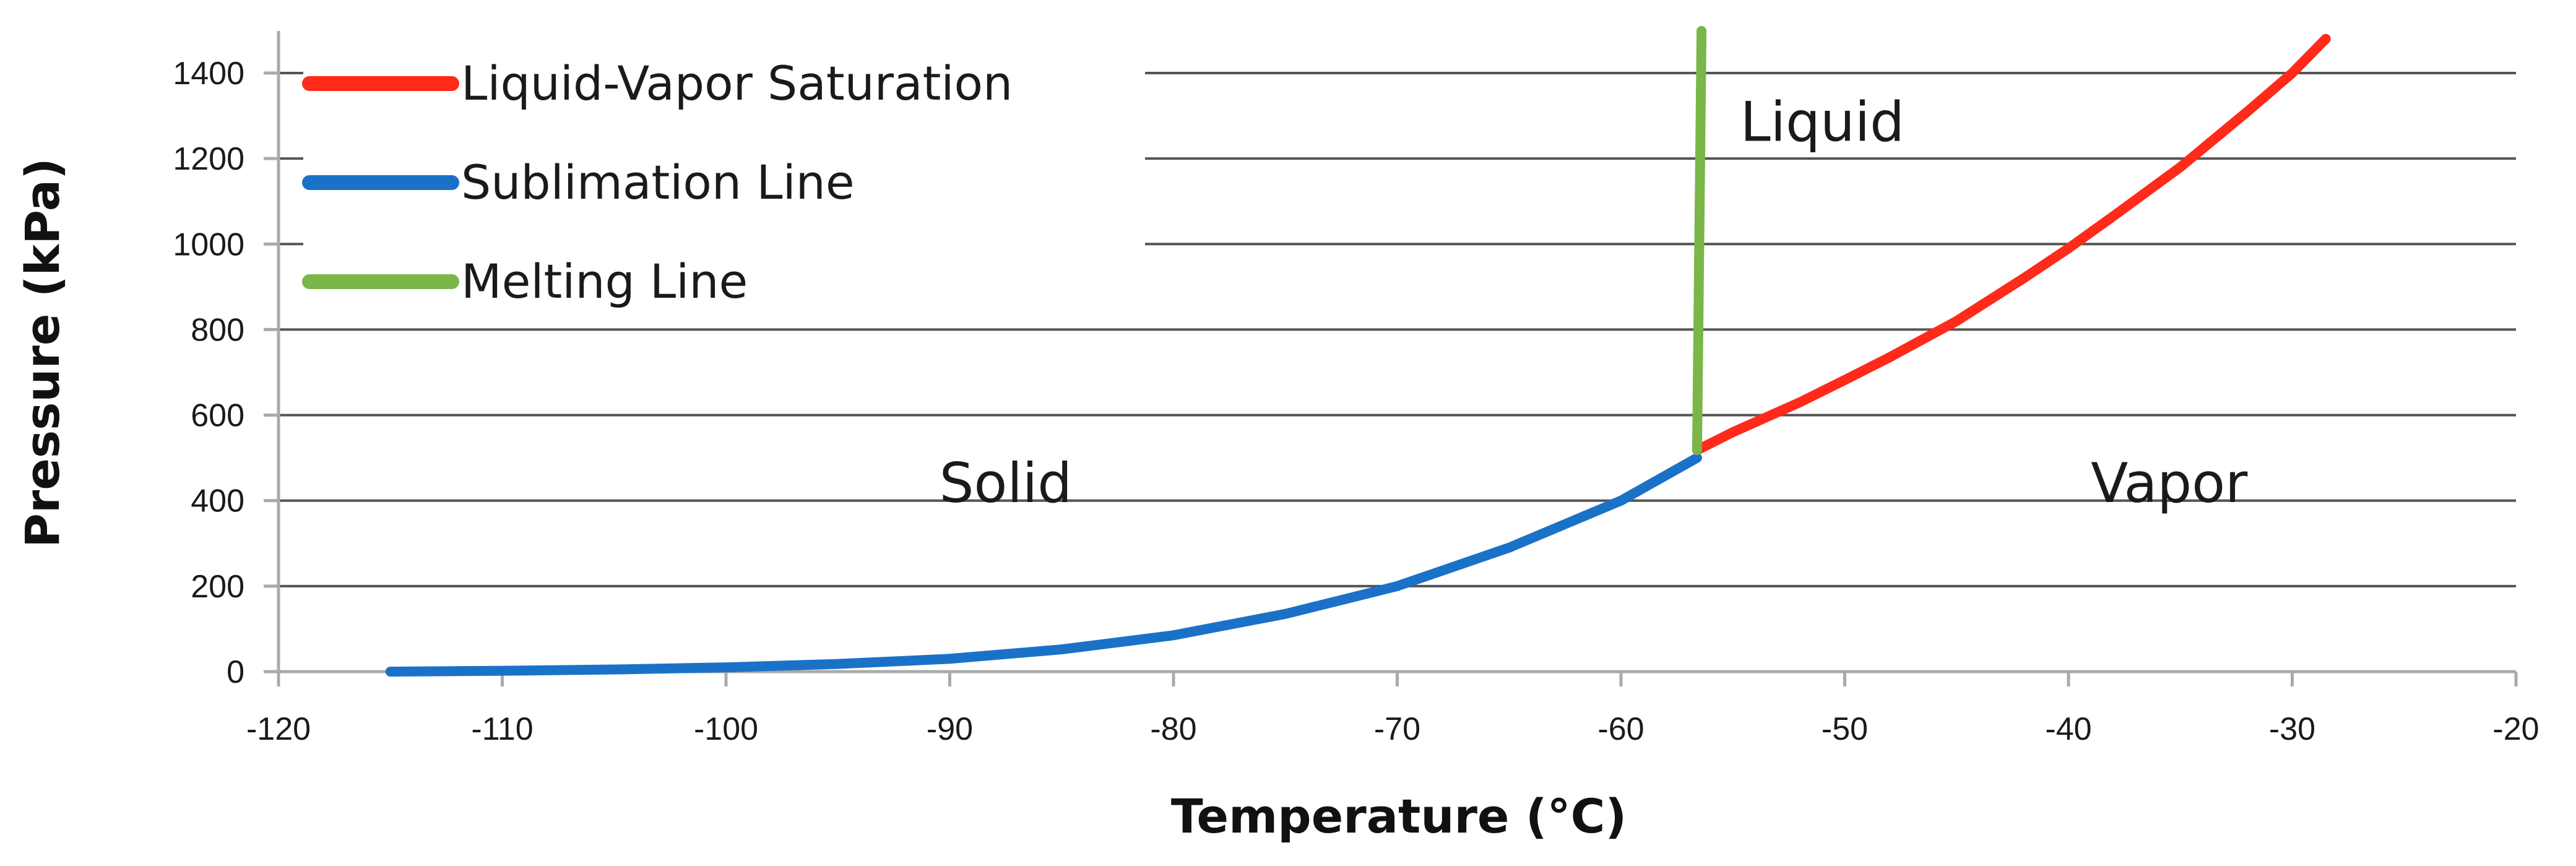 The image size is (2576, 866). What do you see at coordinates (1006, 483) in the screenshot?
I see `region-label-solid: Solid` at bounding box center [1006, 483].